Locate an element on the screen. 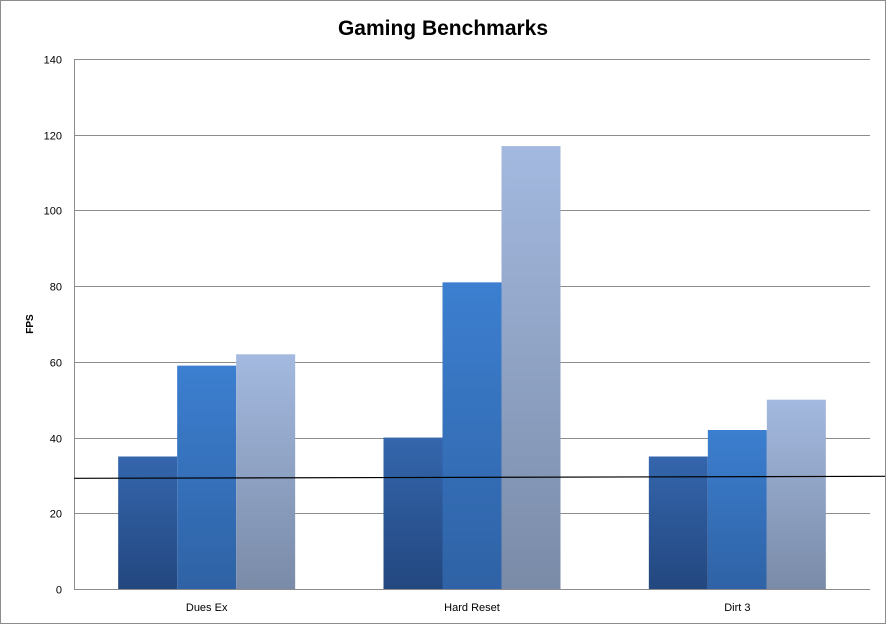 The image size is (886, 624). chart-title: Gaming Benchmarks is located at coordinates (443, 28).